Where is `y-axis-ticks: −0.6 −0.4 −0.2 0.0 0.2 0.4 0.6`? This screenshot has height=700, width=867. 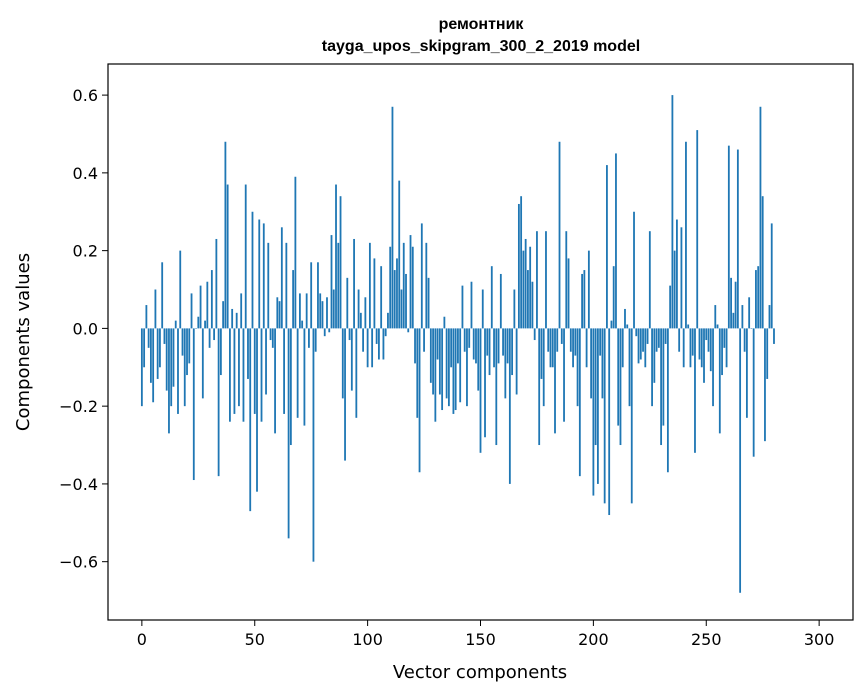 y-axis-ticks: −0.6 −0.4 −0.2 0.0 0.2 0.4 0.6 is located at coordinates (83, 329).